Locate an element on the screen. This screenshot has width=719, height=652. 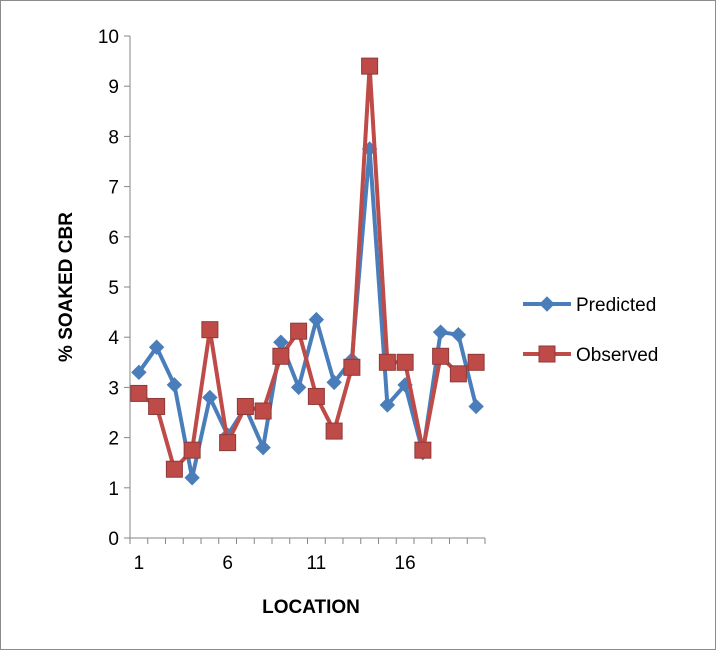
y-tick-label: 1 is located at coordinates (113, 489).